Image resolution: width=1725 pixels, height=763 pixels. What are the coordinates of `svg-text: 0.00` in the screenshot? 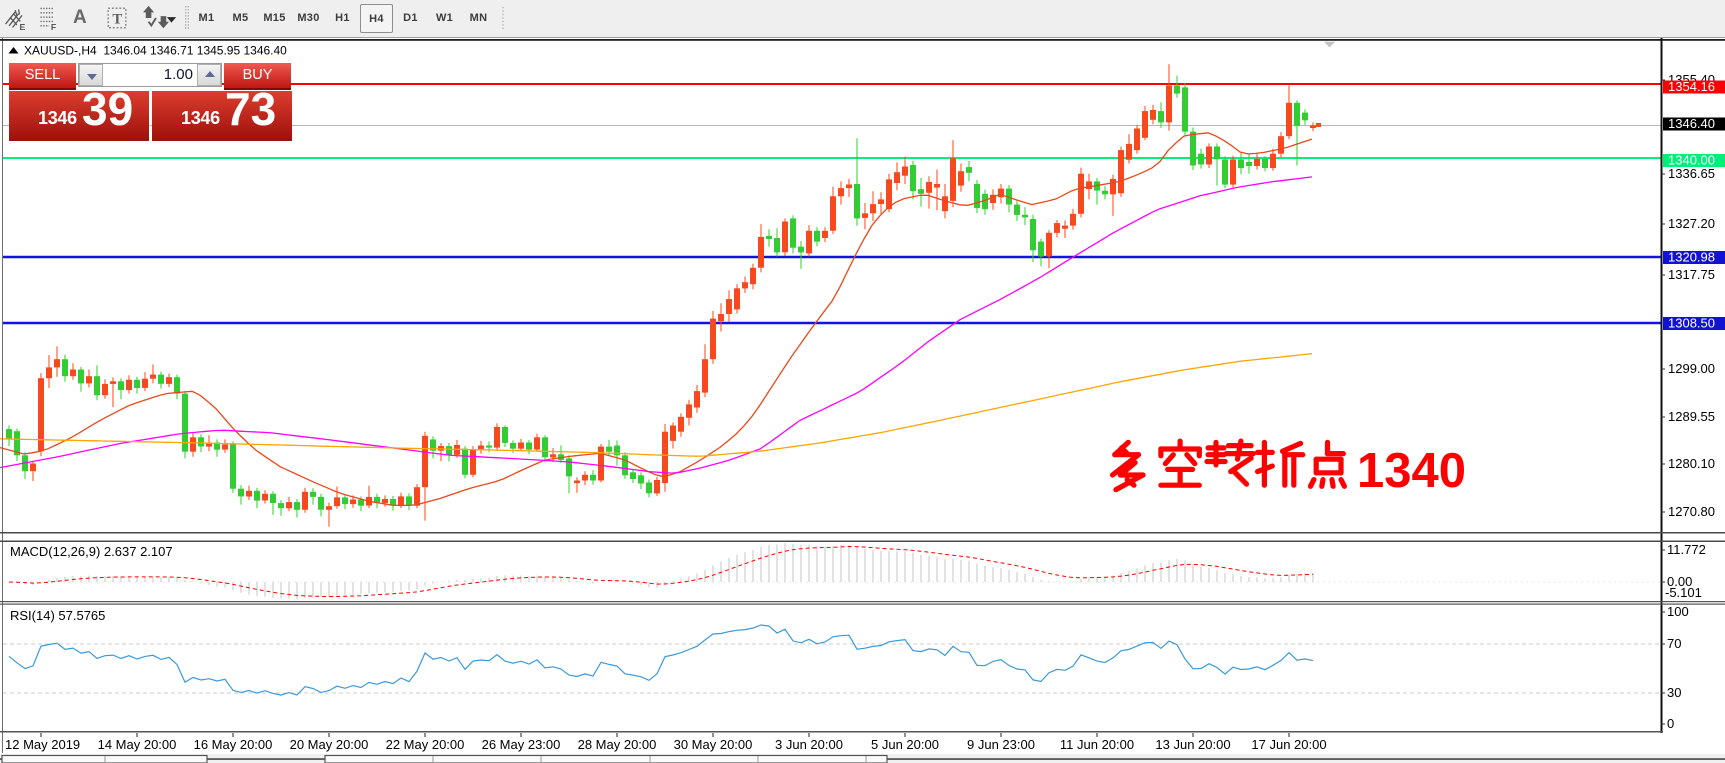 It's located at (1679, 581).